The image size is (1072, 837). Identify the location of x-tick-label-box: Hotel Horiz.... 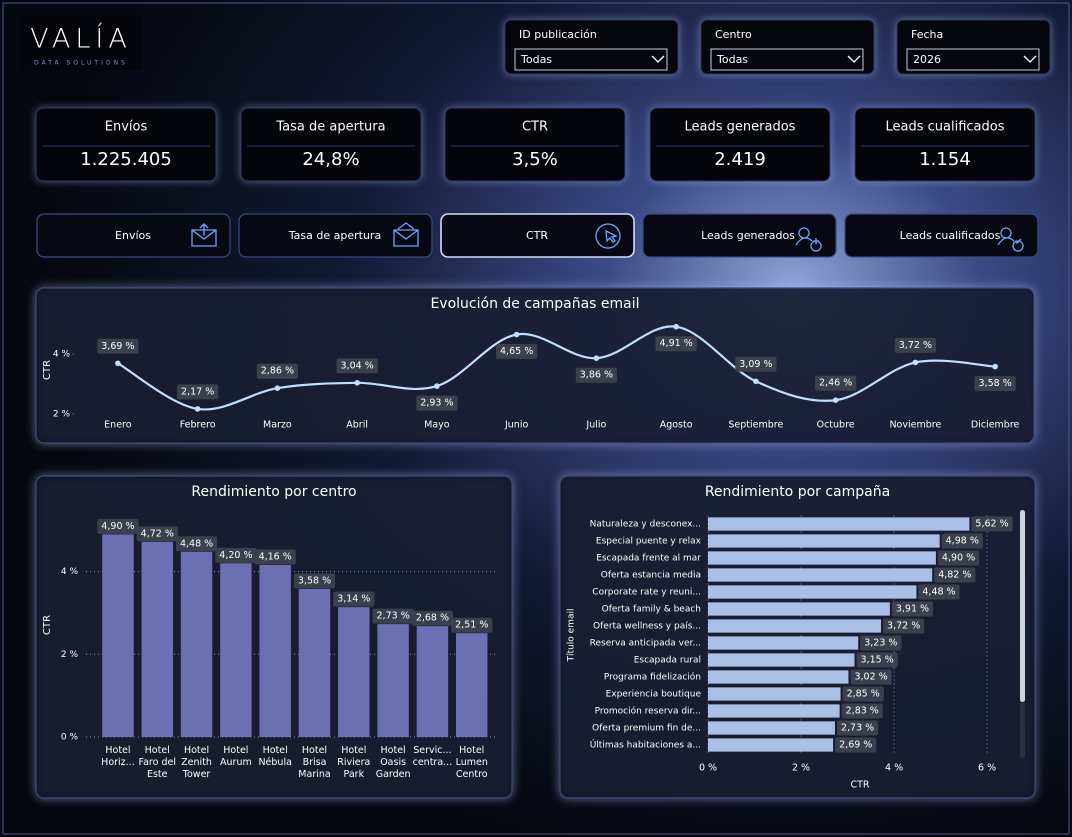
(118, 756).